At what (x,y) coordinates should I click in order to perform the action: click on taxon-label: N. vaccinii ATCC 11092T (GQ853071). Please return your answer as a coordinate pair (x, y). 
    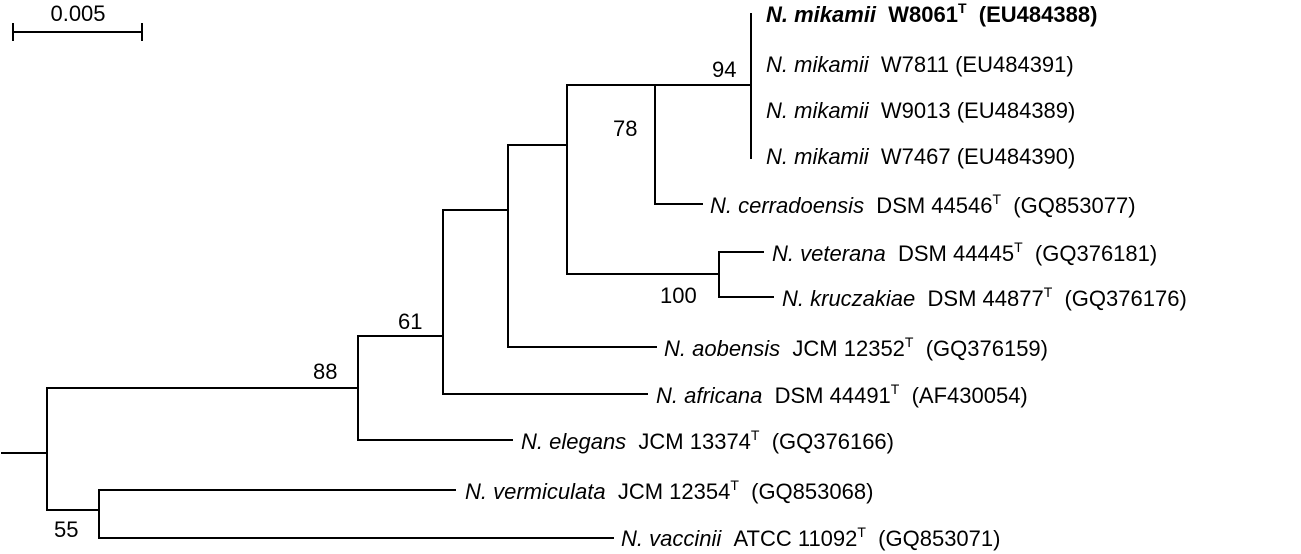
    Looking at the image, I should click on (810, 537).